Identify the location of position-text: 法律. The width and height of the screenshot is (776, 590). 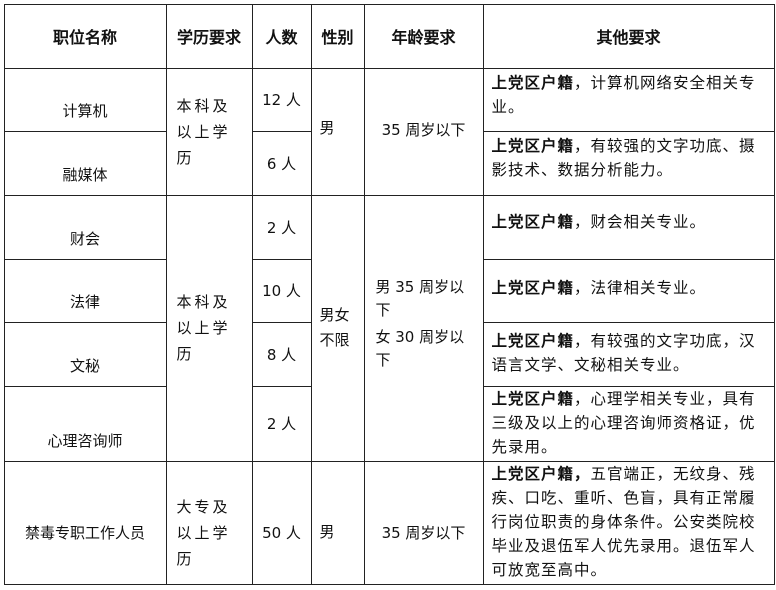
(84, 301).